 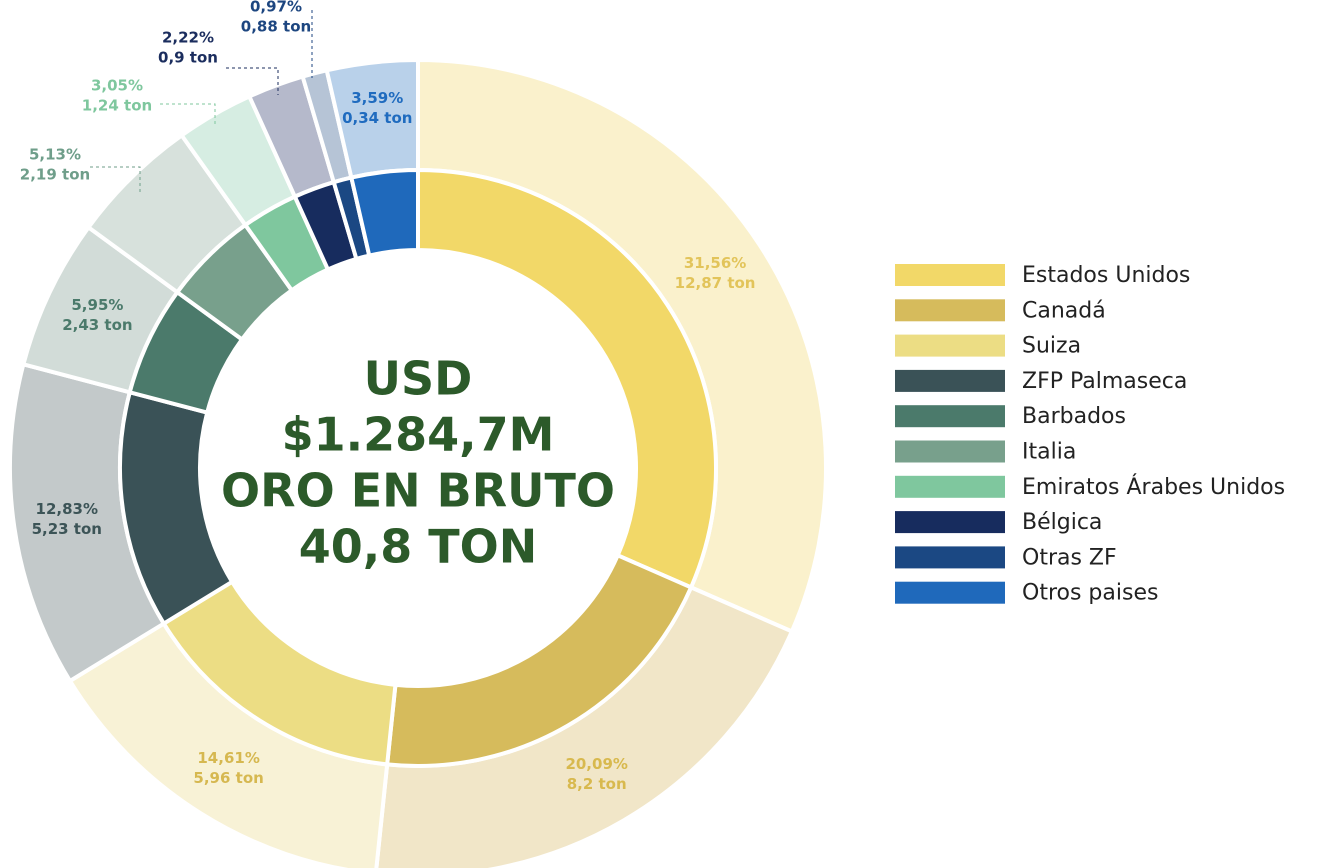 What do you see at coordinates (597, 784) in the screenshot?
I see `ton-label: 8,2 ton` at bounding box center [597, 784].